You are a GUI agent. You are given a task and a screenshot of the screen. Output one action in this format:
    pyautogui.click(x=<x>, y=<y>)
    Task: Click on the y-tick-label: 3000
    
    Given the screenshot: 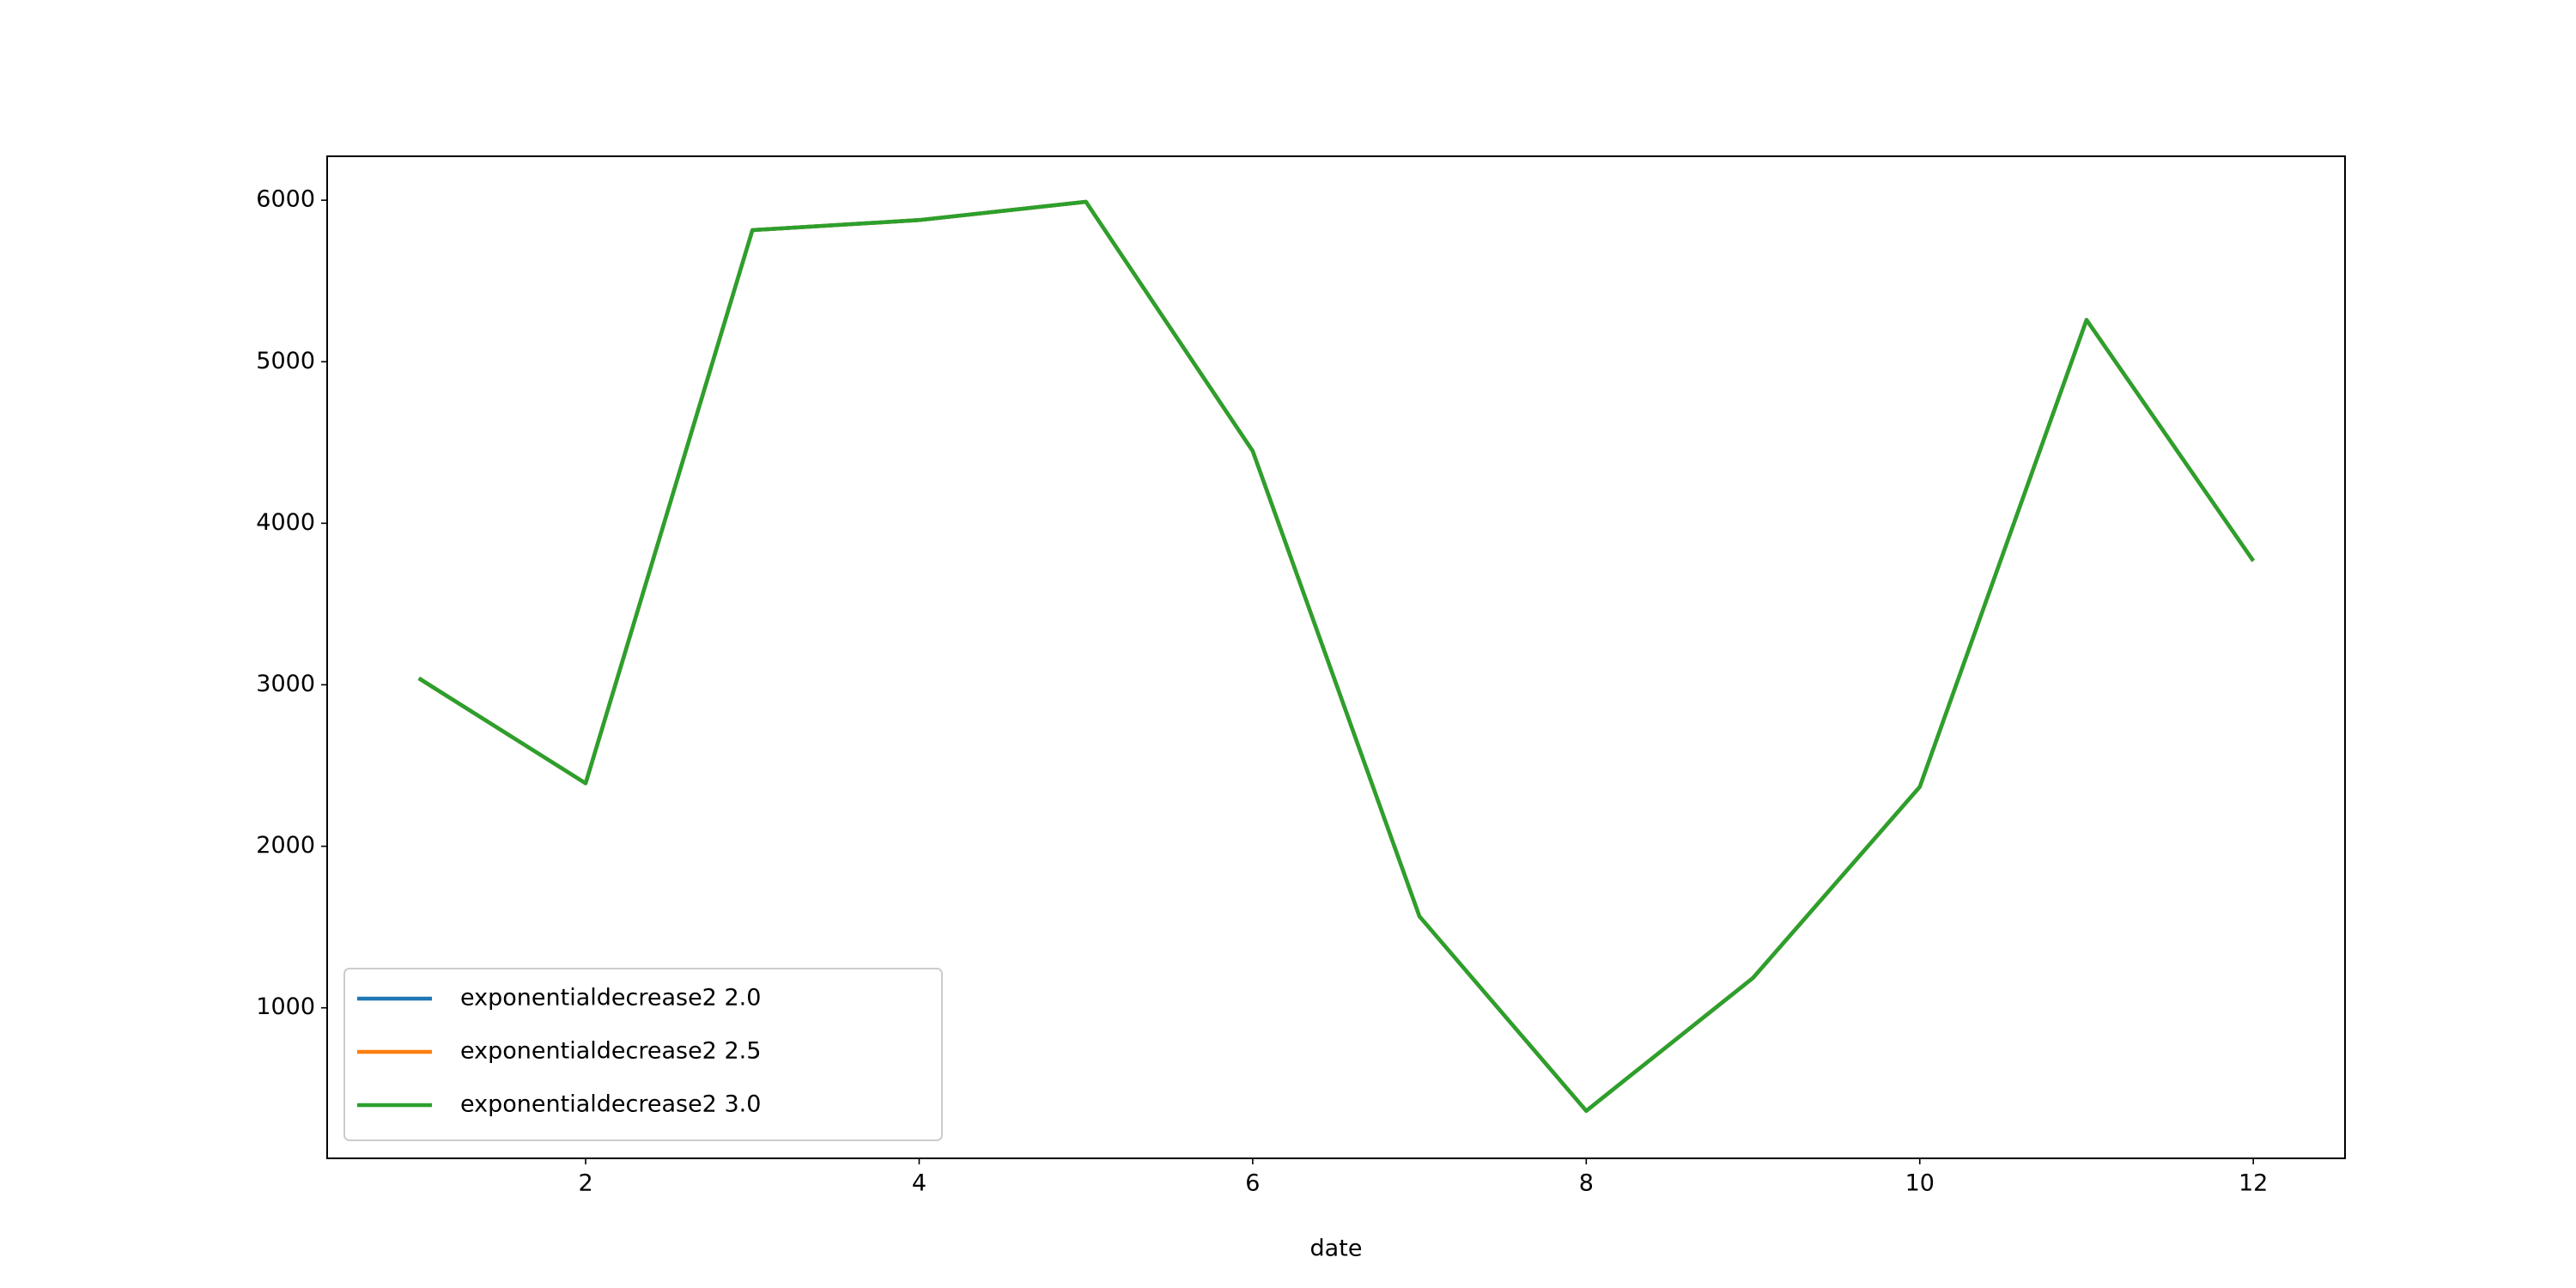 What is the action you would take?
    pyautogui.click(x=285, y=684)
    